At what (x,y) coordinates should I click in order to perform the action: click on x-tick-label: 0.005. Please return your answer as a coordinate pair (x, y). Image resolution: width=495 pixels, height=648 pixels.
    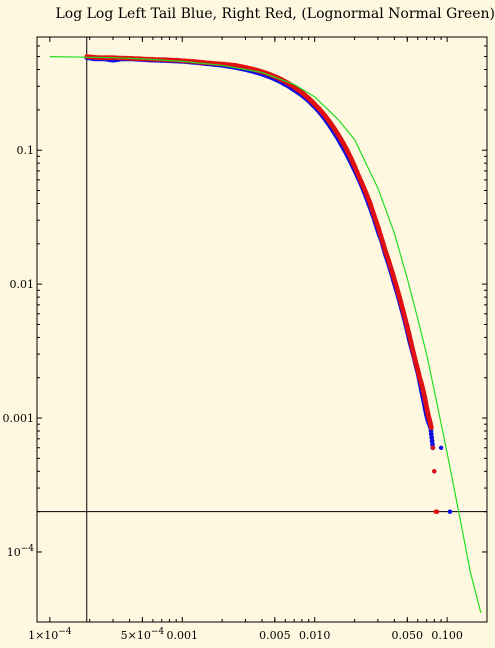
    Looking at the image, I should click on (275, 635).